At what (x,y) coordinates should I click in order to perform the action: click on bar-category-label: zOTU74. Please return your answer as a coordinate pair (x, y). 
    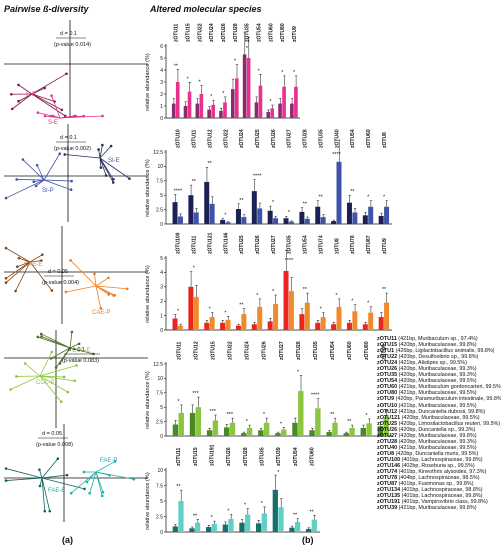
    Looking at the image, I should click on (321, 244).